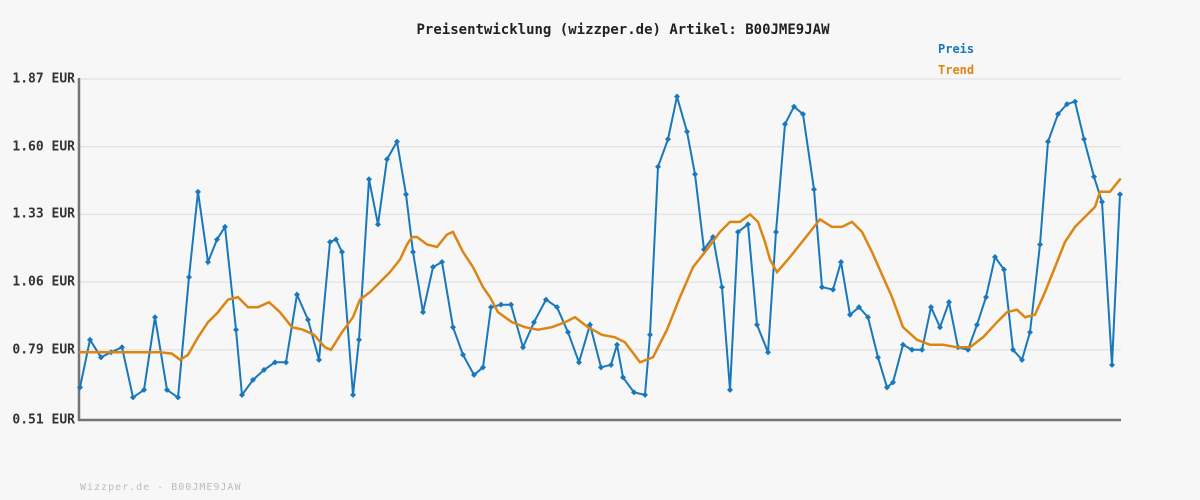  What do you see at coordinates (43, 282) in the screenshot?
I see `y-axis-tick-label: 1.06 EUR` at bounding box center [43, 282].